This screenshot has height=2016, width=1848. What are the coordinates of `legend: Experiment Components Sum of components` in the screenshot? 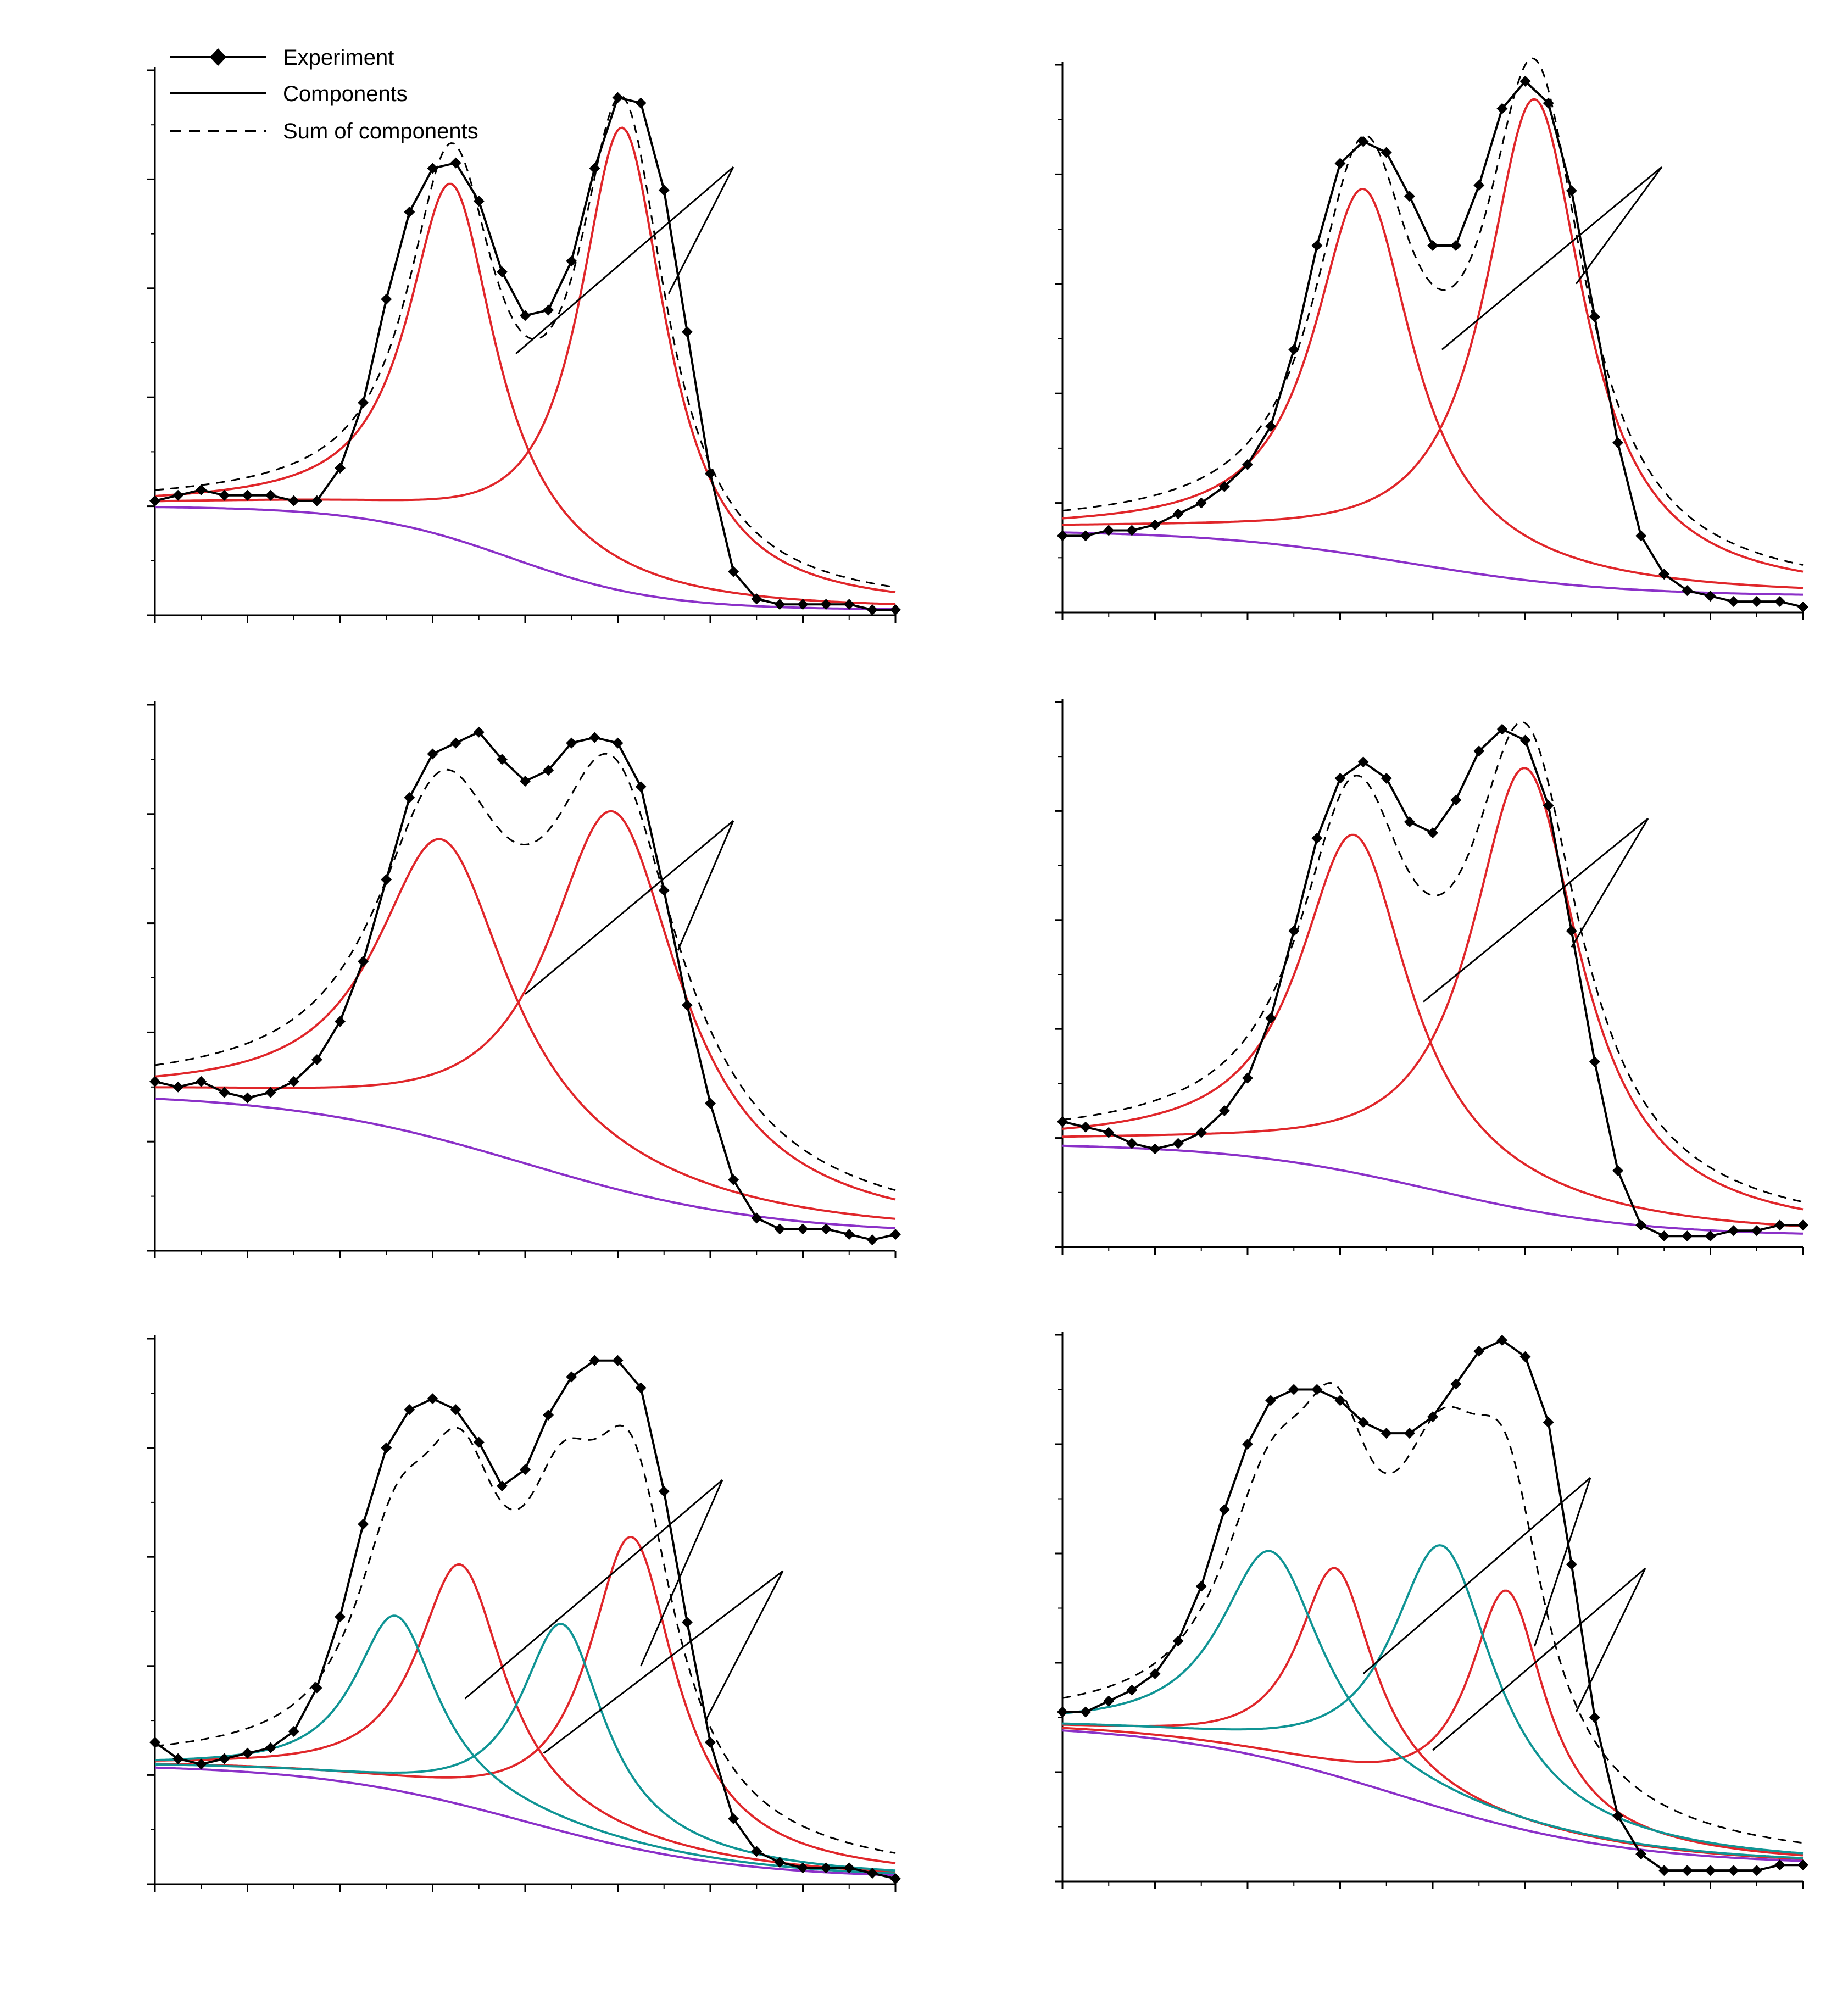 It's located at (324, 94).